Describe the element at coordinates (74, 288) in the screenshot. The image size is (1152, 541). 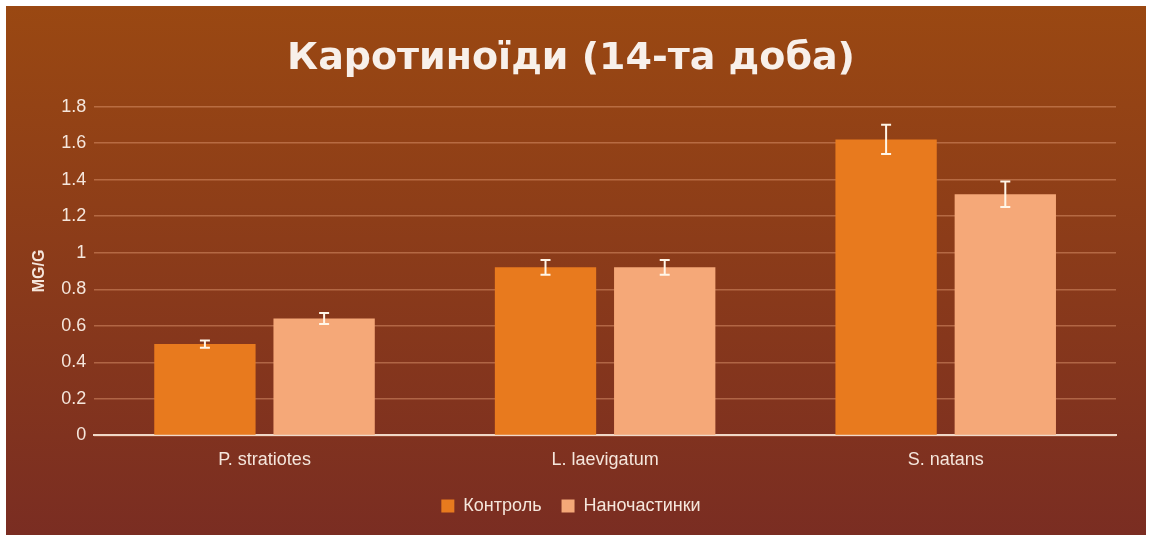
I see `y-tick-label: 0.8` at that location.